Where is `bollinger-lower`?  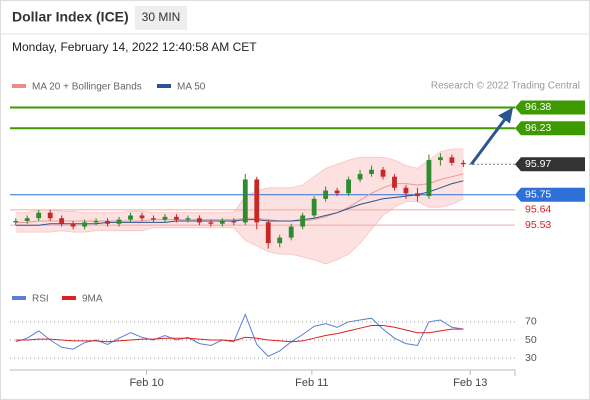 bollinger-lower is located at coordinates (239, 231).